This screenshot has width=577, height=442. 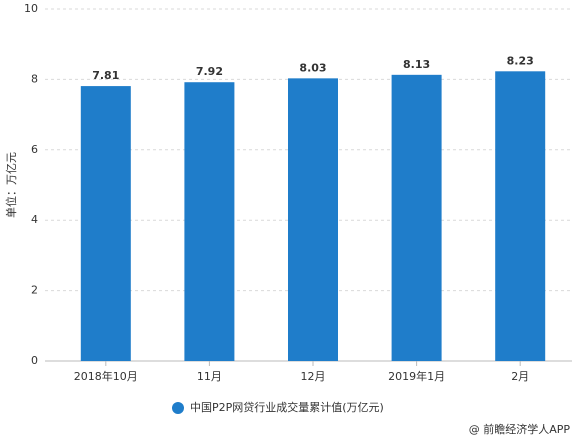 I want to click on y-tick-label: 8, so click(x=34, y=78).